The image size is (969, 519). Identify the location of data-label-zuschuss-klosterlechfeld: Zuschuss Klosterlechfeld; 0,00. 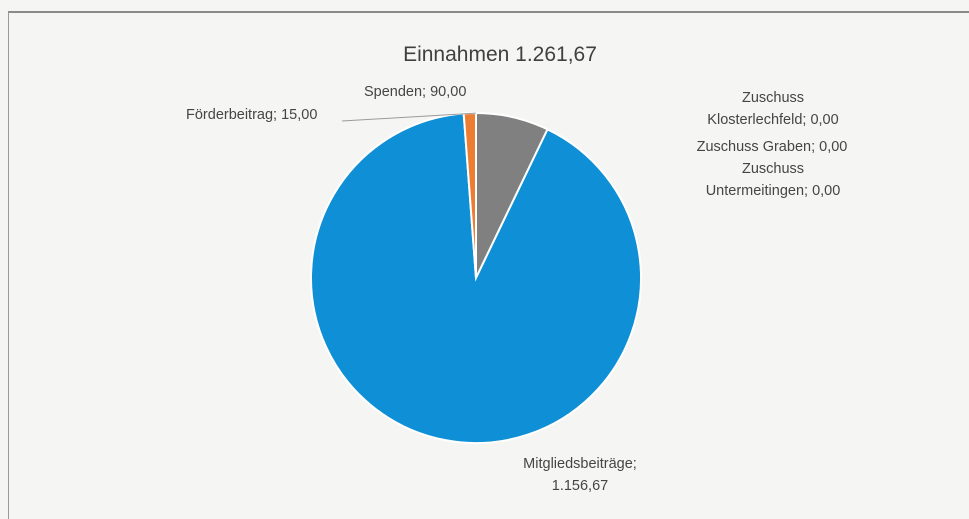
(773, 109).